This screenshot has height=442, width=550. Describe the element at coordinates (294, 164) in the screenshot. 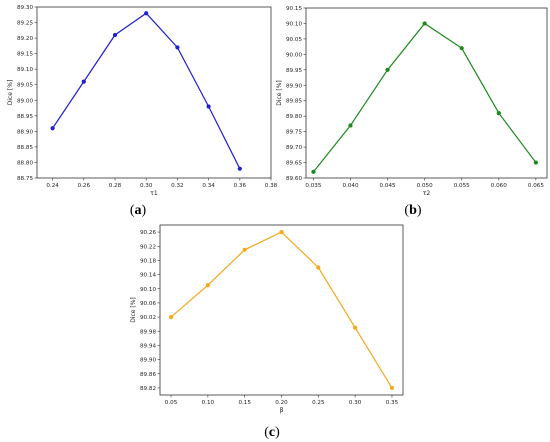

I see `y-tick-label: 89.65` at that location.